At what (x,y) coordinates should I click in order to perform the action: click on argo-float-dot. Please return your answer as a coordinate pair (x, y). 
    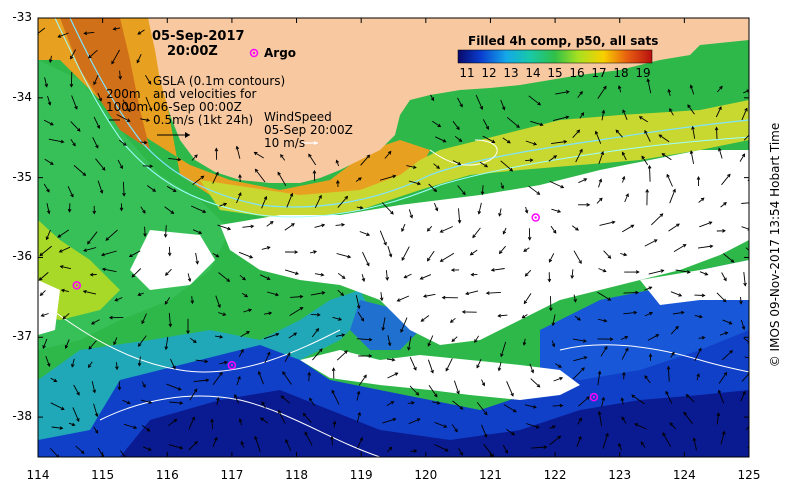
    Looking at the image, I should click on (76, 285).